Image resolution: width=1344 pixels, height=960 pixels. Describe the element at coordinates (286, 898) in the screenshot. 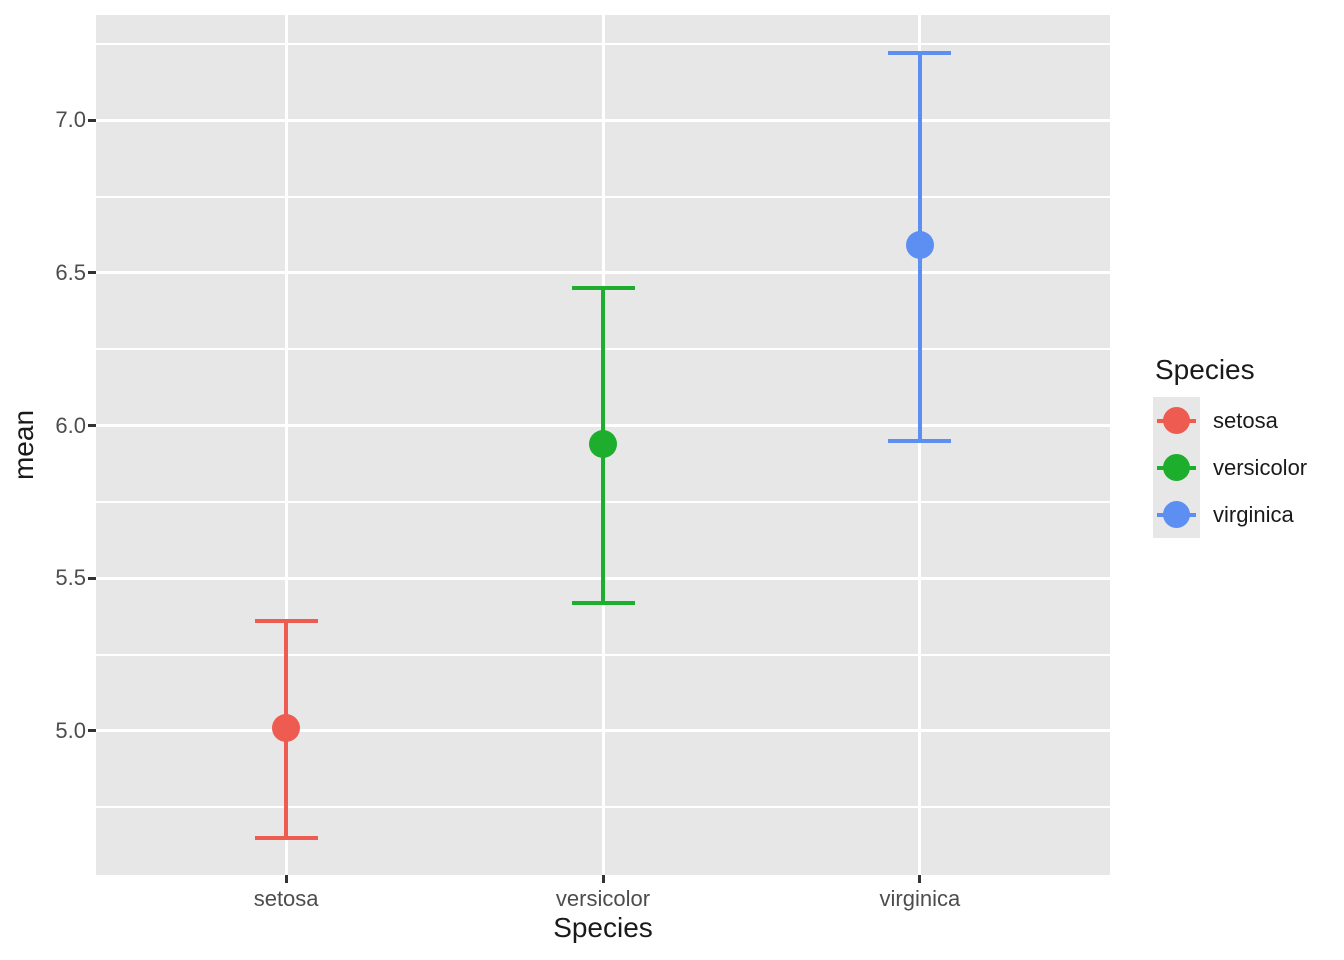

I see `x-tick-label-setosa: setosa` at that location.